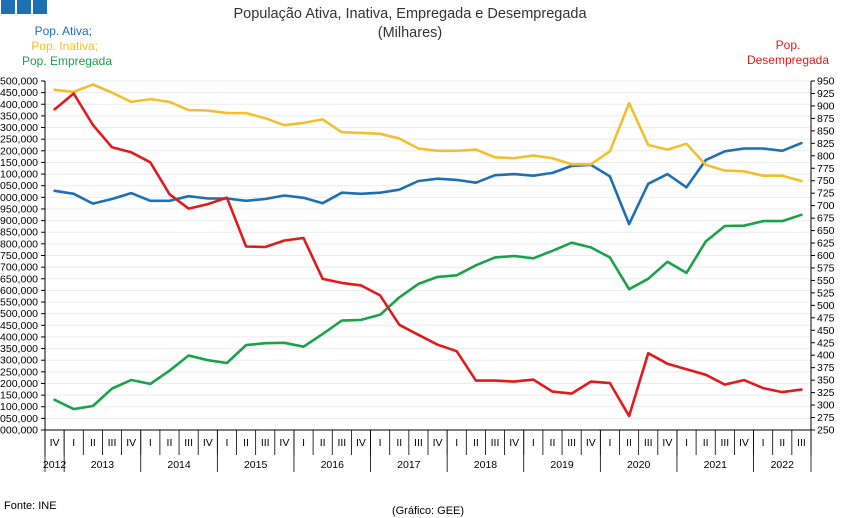 The image size is (850, 518). What do you see at coordinates (19, 419) in the screenshot?
I see `y-left-tick-label: 4.050,000` at bounding box center [19, 419].